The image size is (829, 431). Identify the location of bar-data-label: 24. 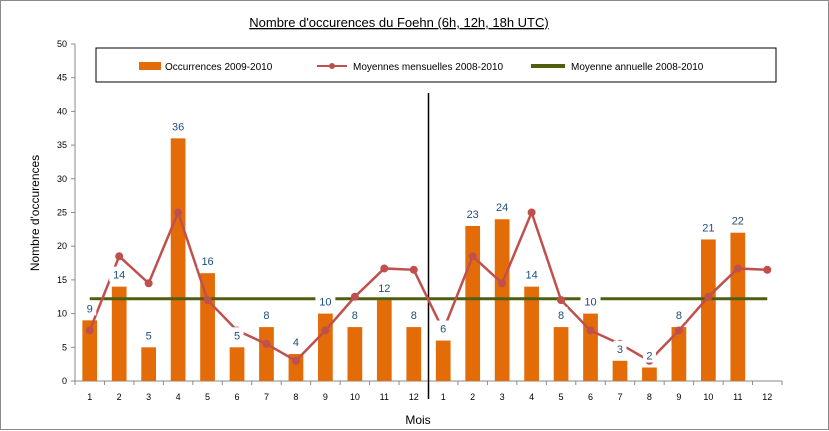
(502, 208).